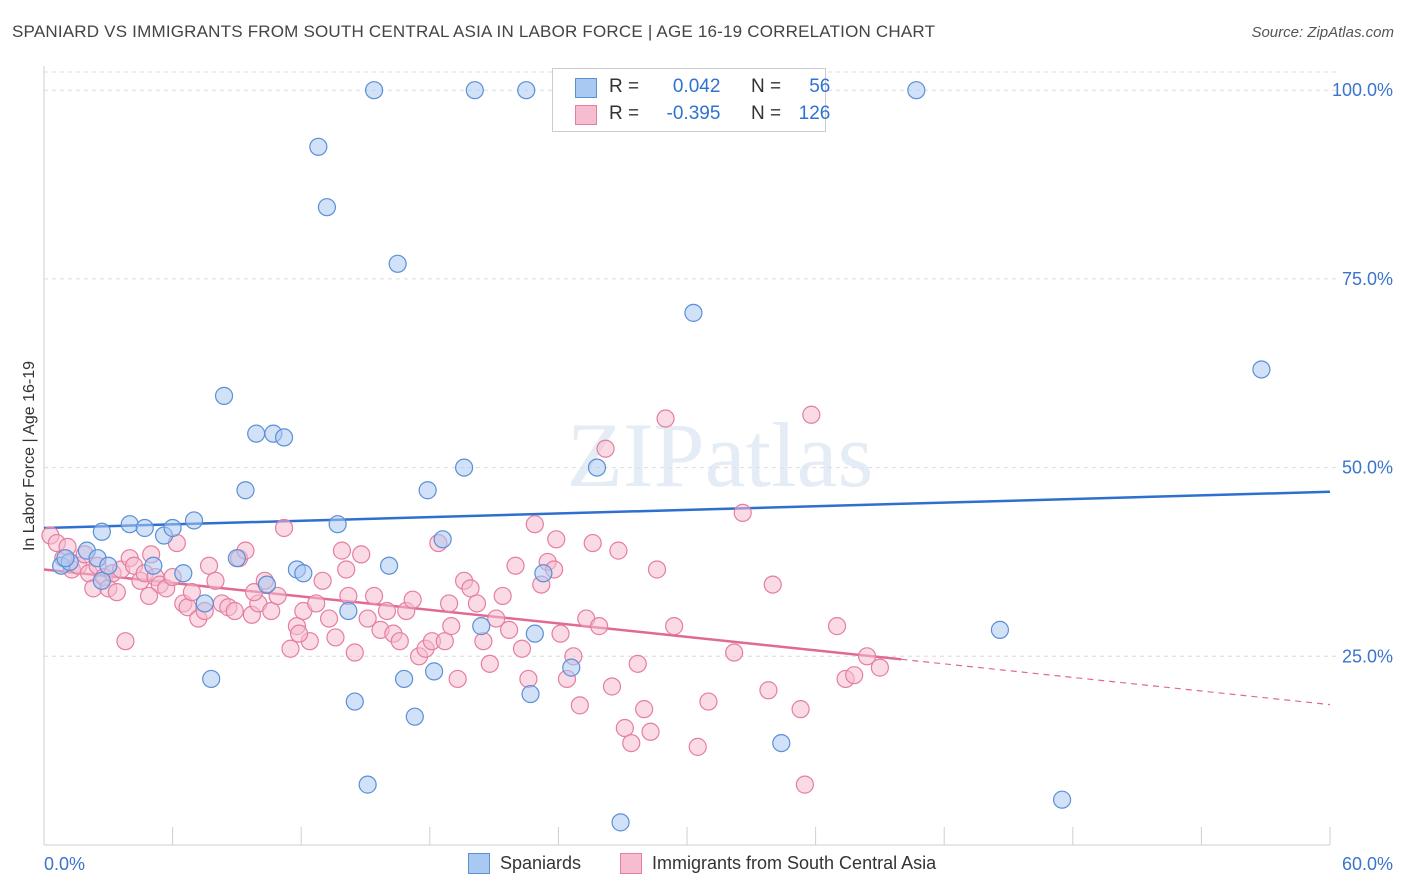 The height and width of the screenshot is (892, 1406). Describe the element at coordinates (820, 86) in the screenshot. I see `legend-n-value-spaniards: 56` at that location.